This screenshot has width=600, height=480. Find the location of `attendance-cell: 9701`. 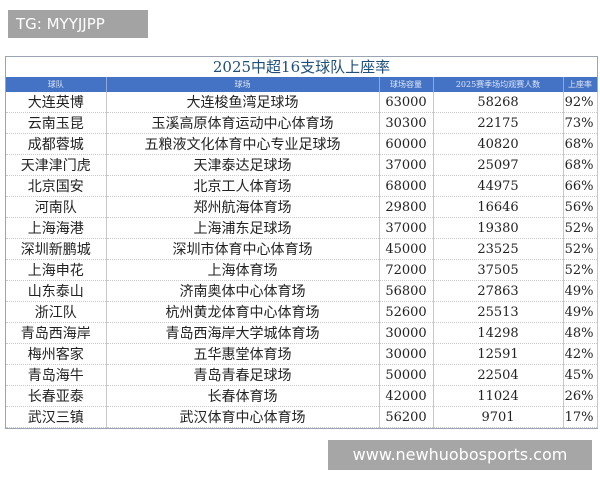

attendance-cell: 9701 is located at coordinates (498, 417).